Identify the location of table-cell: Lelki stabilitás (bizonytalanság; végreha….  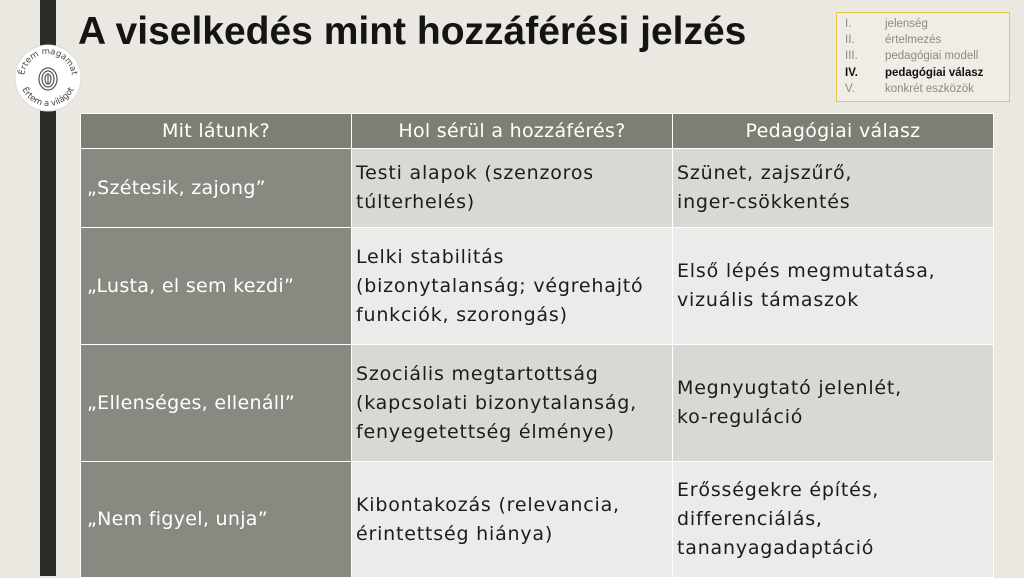
(512, 286).